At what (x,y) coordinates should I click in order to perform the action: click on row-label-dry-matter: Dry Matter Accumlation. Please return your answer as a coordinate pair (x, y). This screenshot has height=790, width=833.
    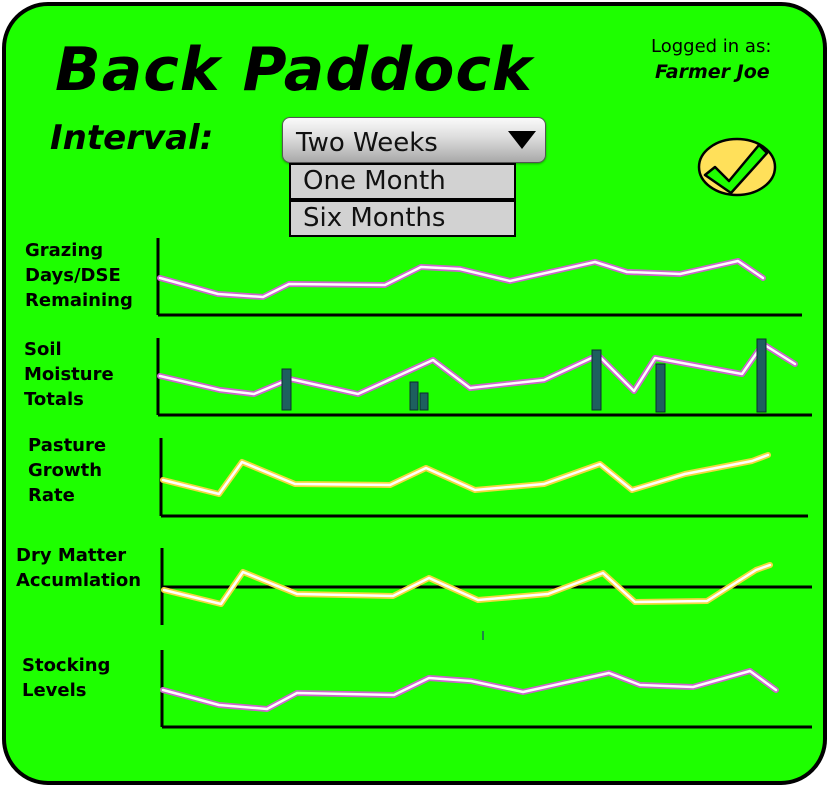
    Looking at the image, I should click on (79, 568).